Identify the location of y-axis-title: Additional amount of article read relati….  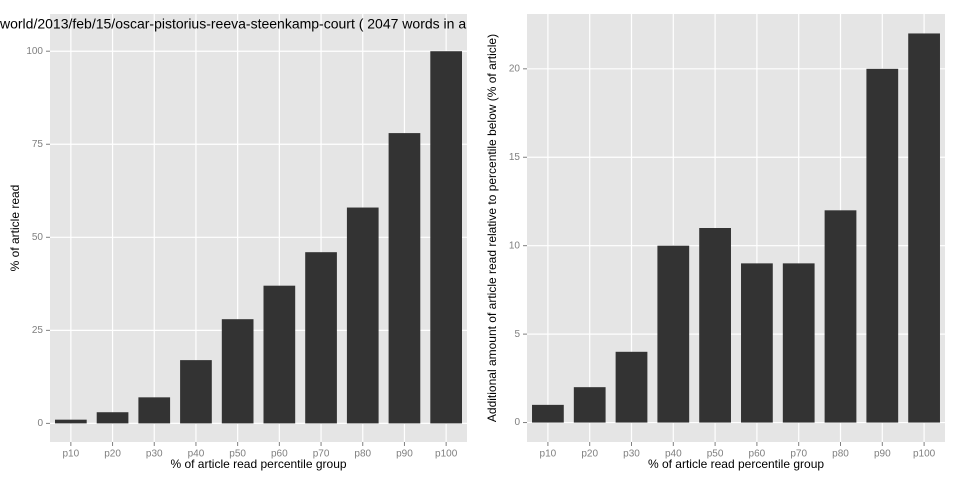
(492, 228).